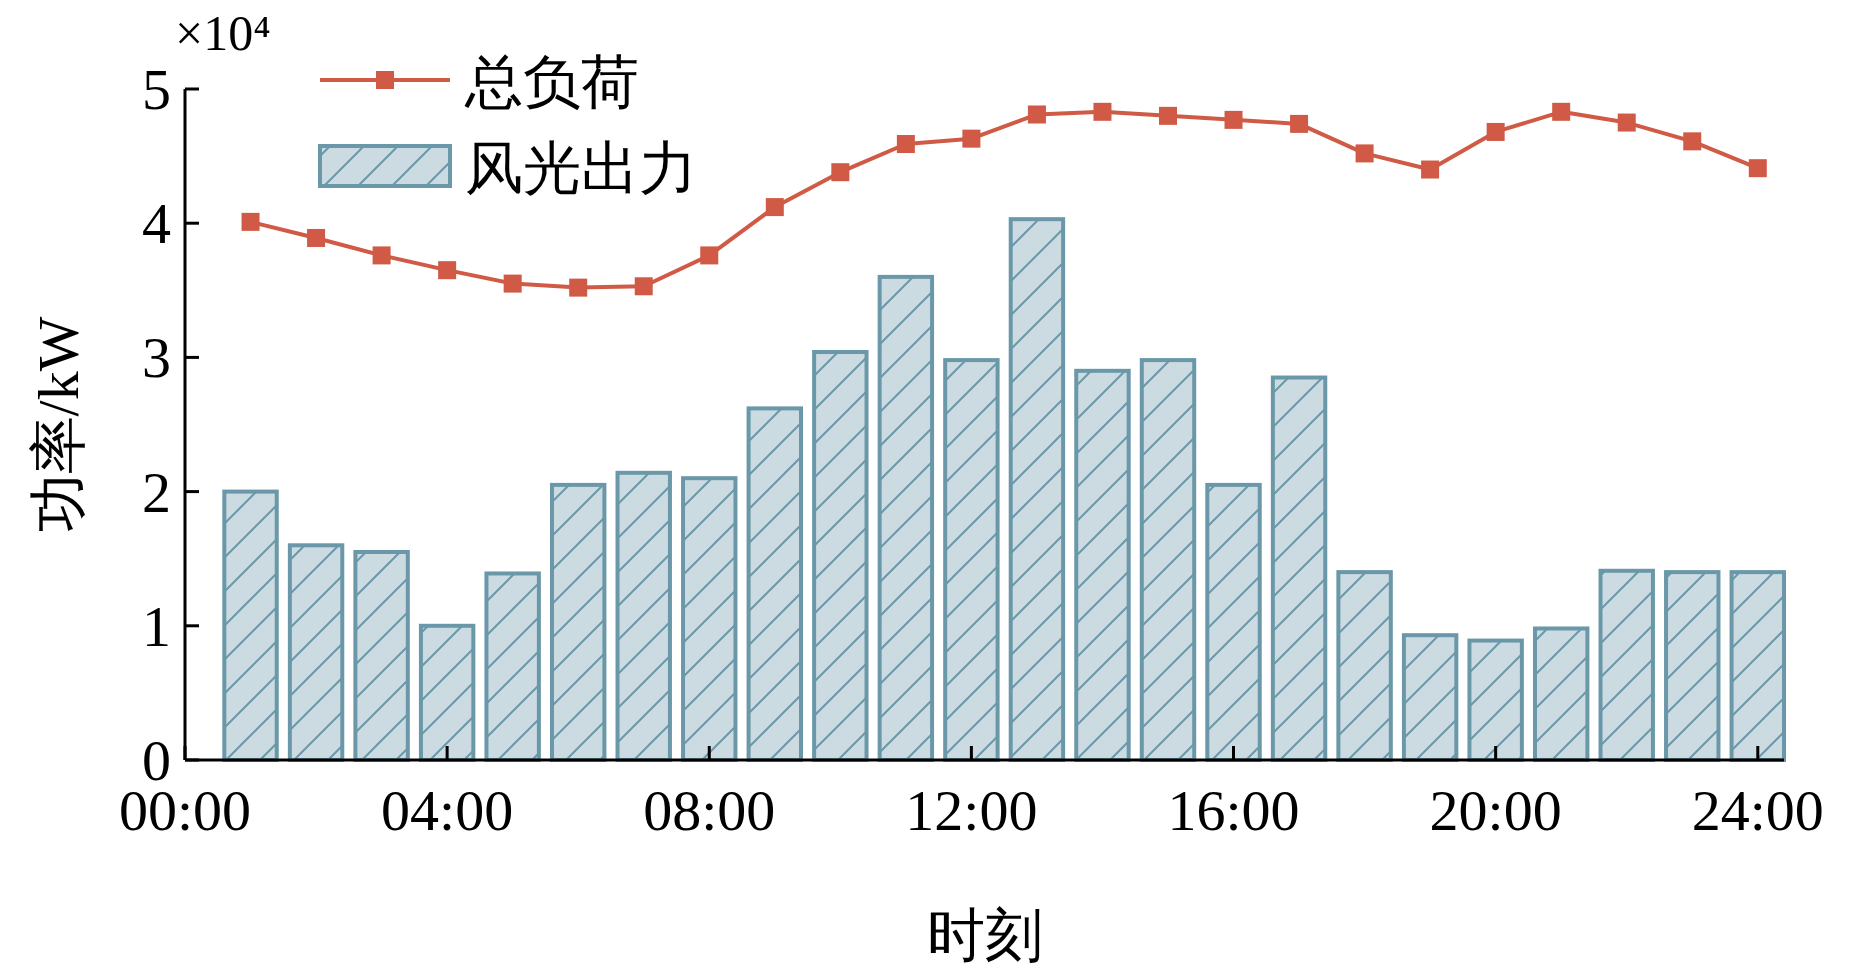 This screenshot has height=978, width=1855. I want to click on y-tick-label: 5, so click(156, 89).